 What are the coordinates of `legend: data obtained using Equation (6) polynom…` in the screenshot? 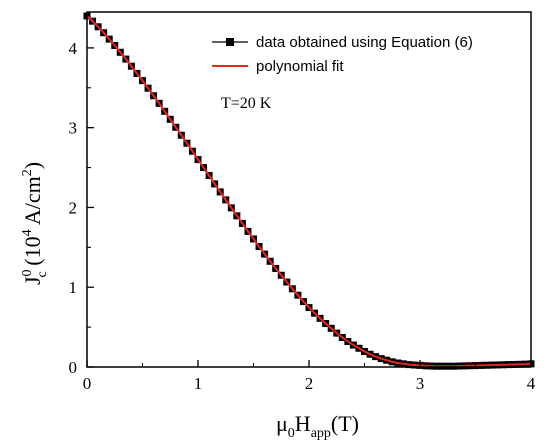 It's located at (342, 54).